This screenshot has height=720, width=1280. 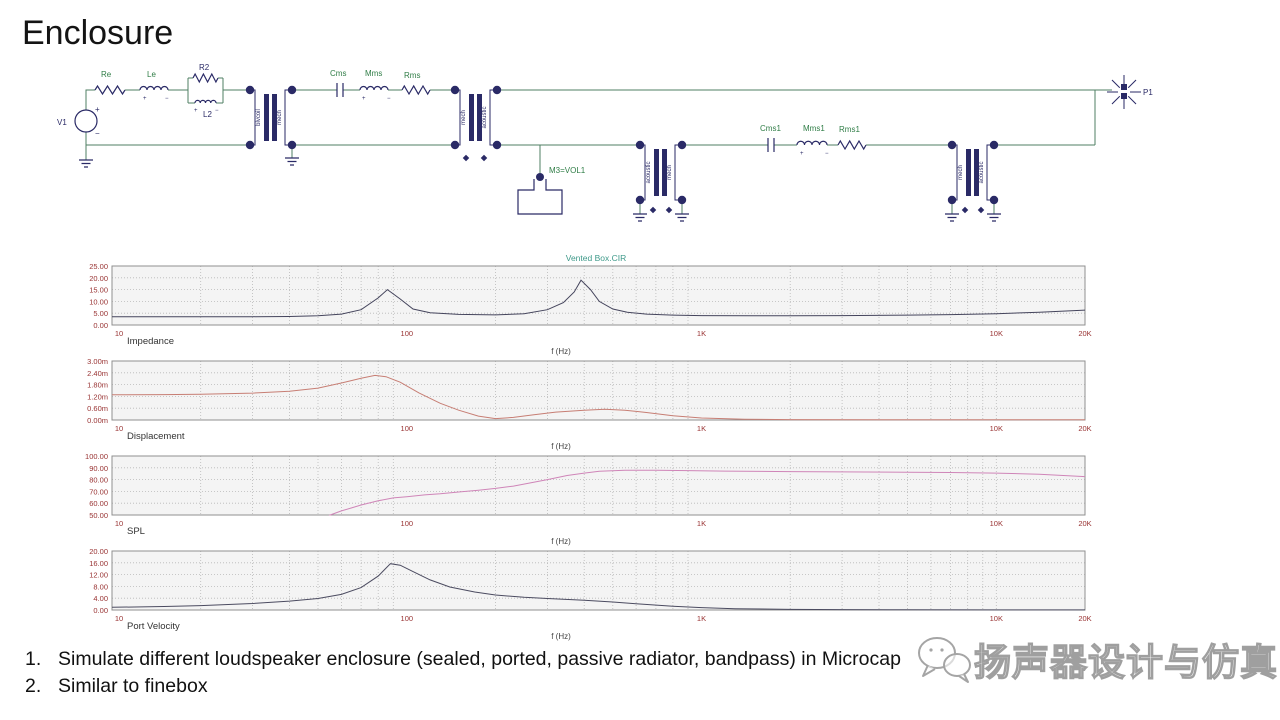 What do you see at coordinates (97, 420) in the screenshot?
I see `y-tick-label: 0.00m` at bounding box center [97, 420].